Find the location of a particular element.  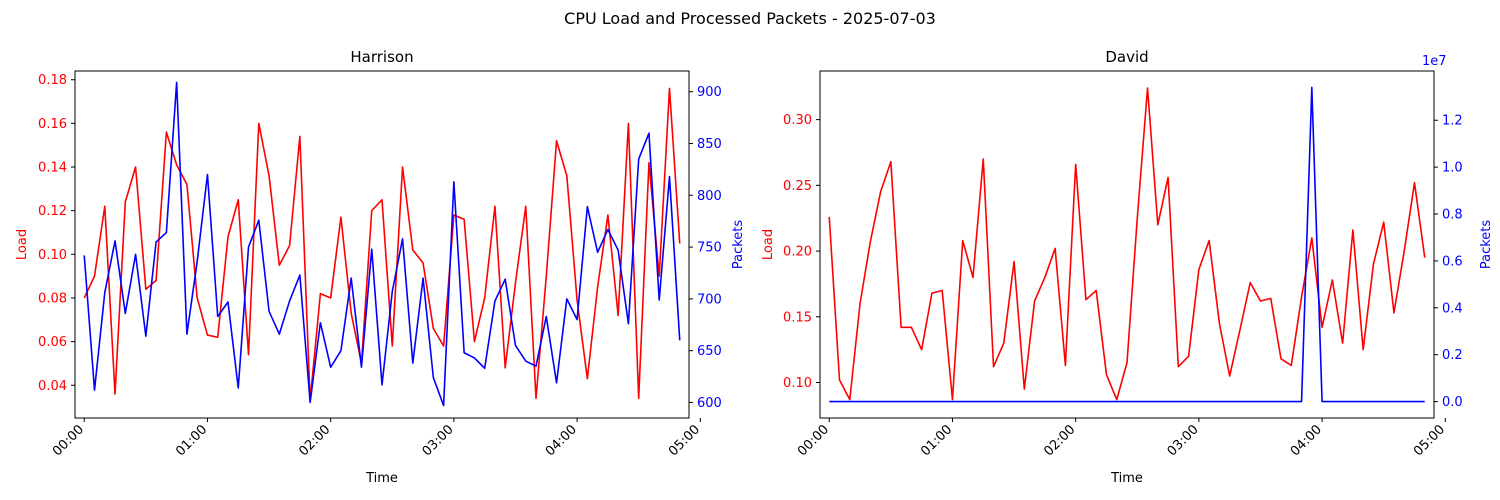

right-y-tick-label: 1.2 is located at coordinates (1452, 121).